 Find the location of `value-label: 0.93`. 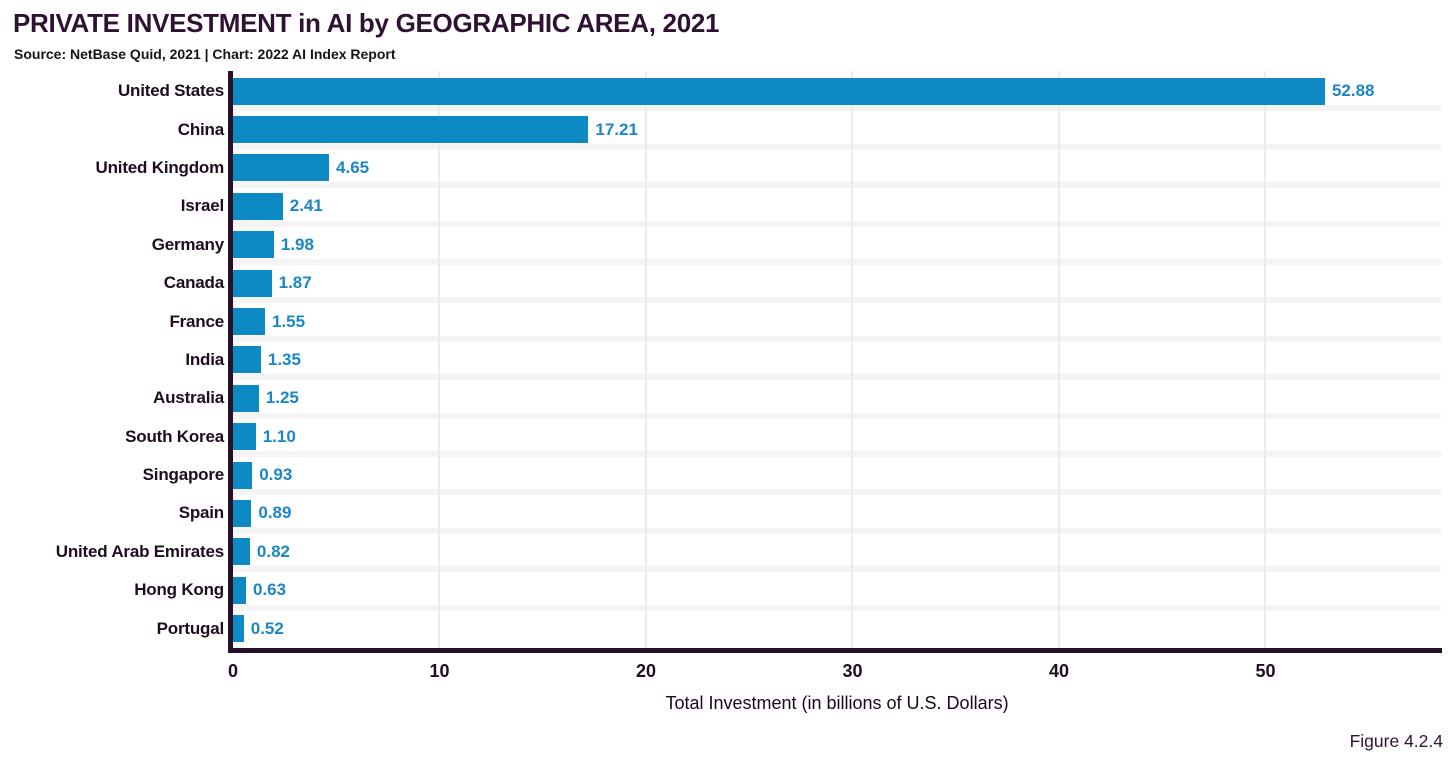

value-label: 0.93 is located at coordinates (276, 475).